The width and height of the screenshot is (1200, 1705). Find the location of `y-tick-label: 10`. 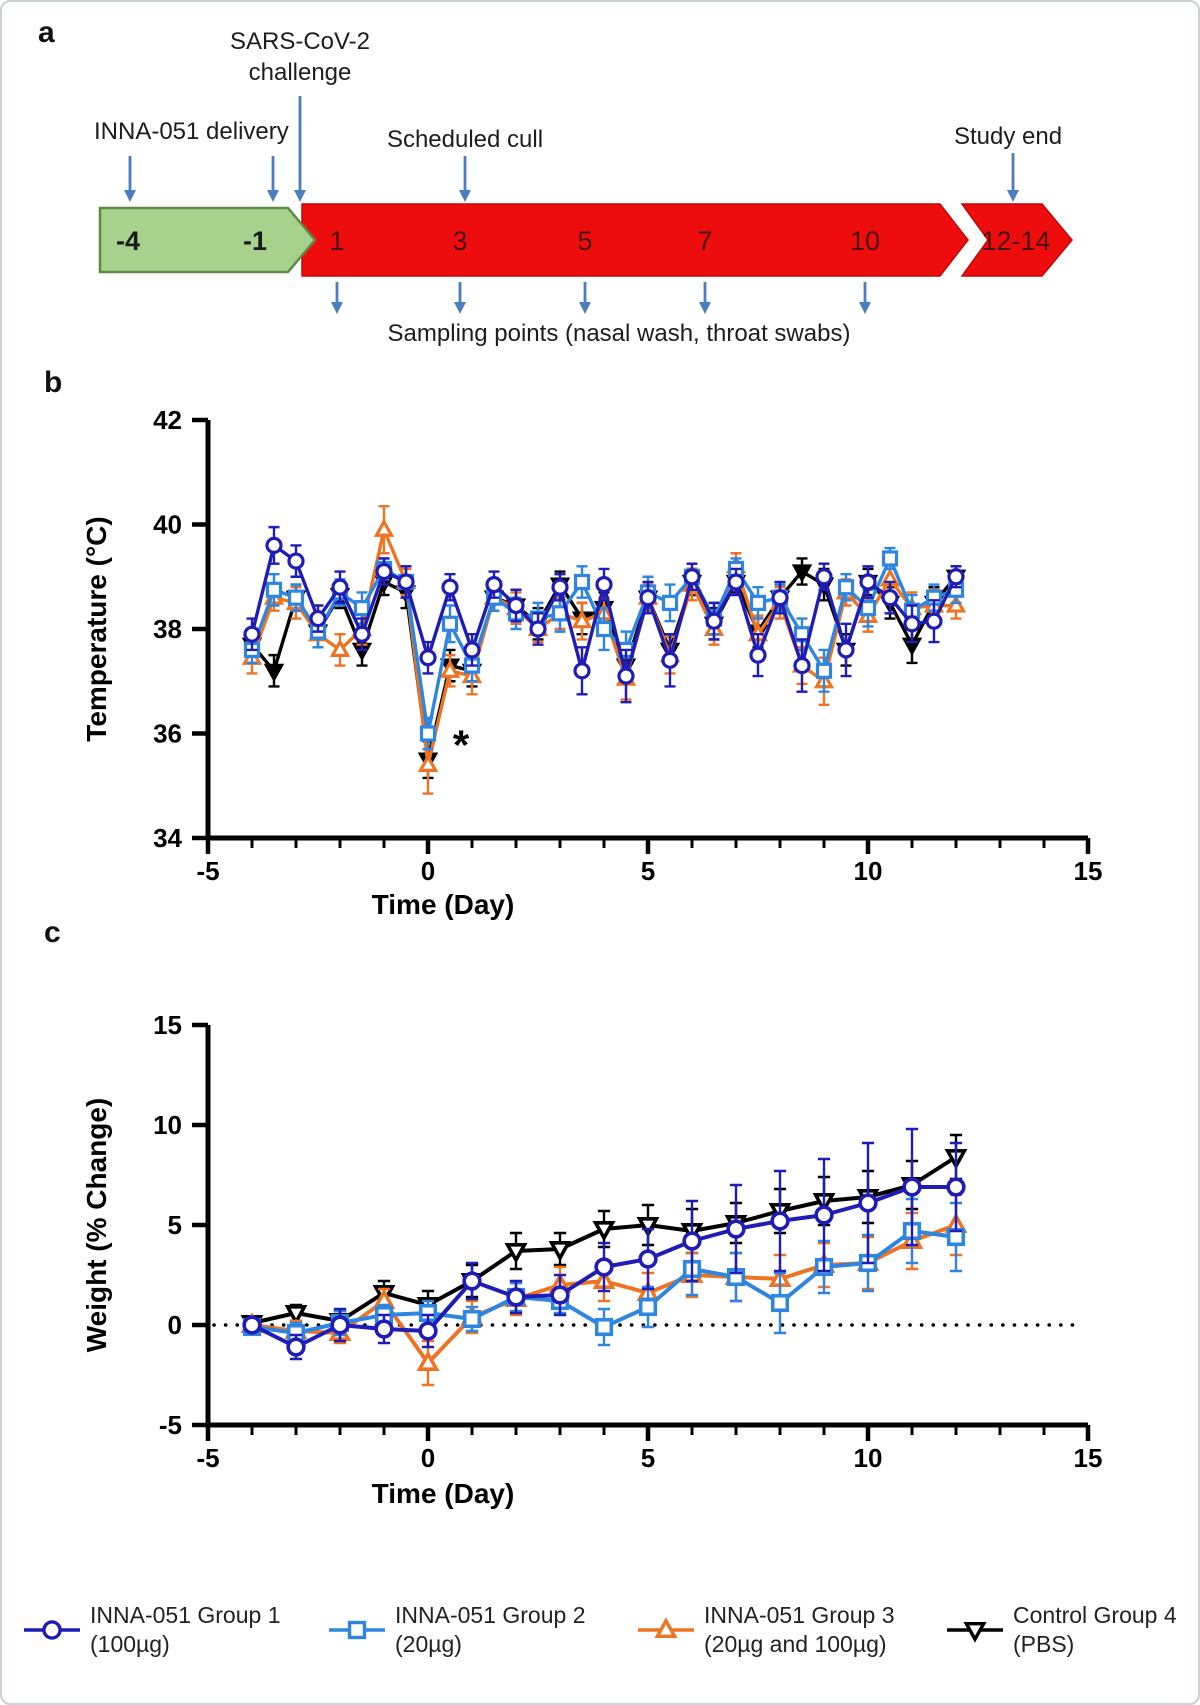

y-tick-label: 10 is located at coordinates (167, 1125).